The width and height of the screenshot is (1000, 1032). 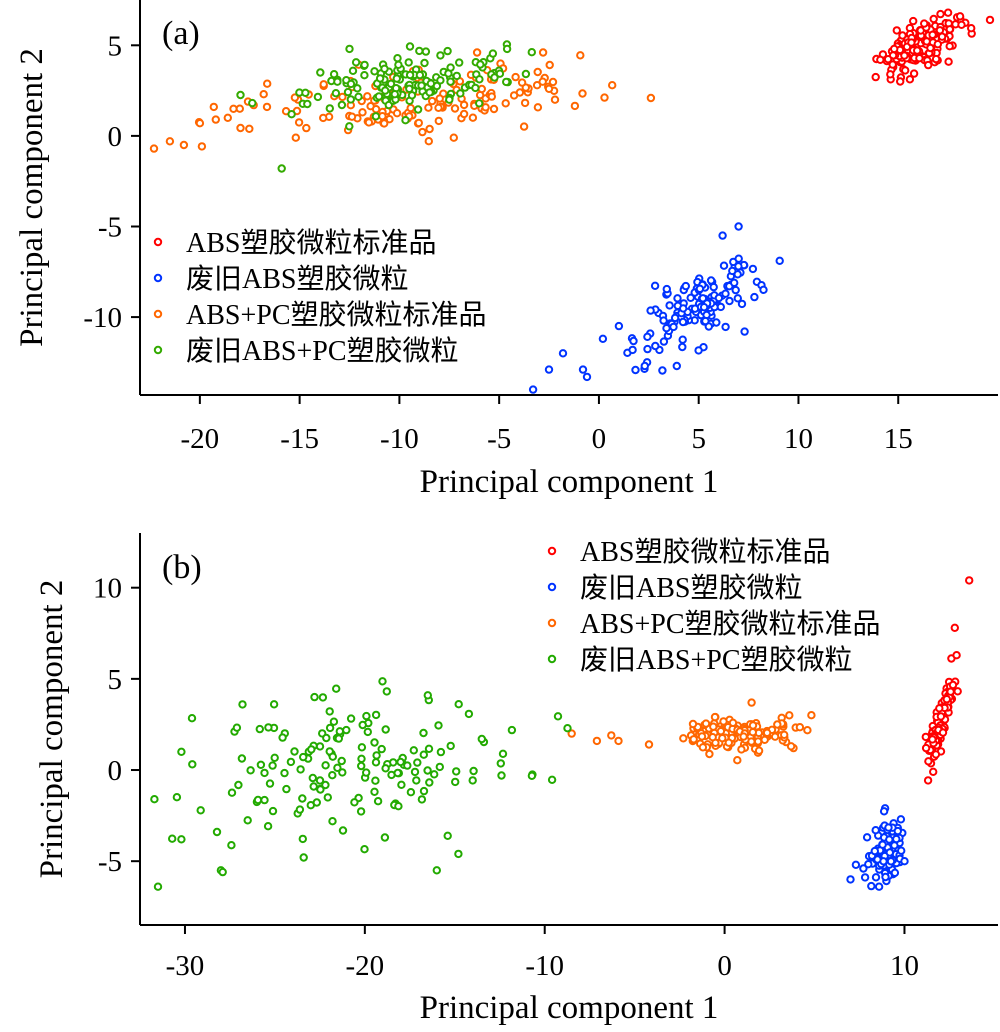 What do you see at coordinates (569, 482) in the screenshot?
I see `x-axis-title: Principal component 1` at bounding box center [569, 482].